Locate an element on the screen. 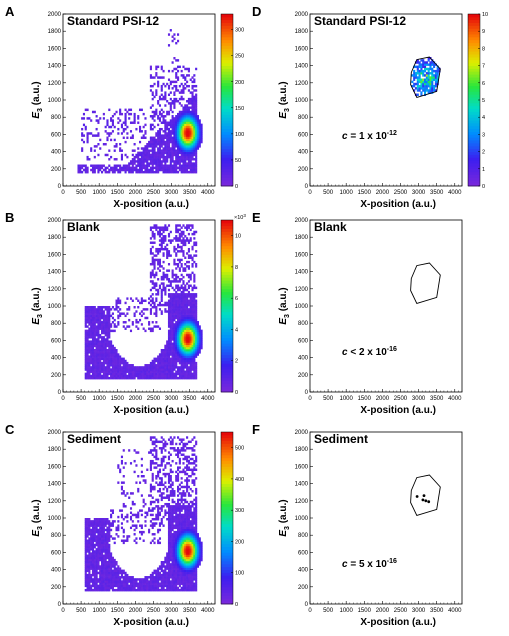 The height and width of the screenshot is (636, 509). y-axis-label: E3 (a.u.) is located at coordinates (284, 305).